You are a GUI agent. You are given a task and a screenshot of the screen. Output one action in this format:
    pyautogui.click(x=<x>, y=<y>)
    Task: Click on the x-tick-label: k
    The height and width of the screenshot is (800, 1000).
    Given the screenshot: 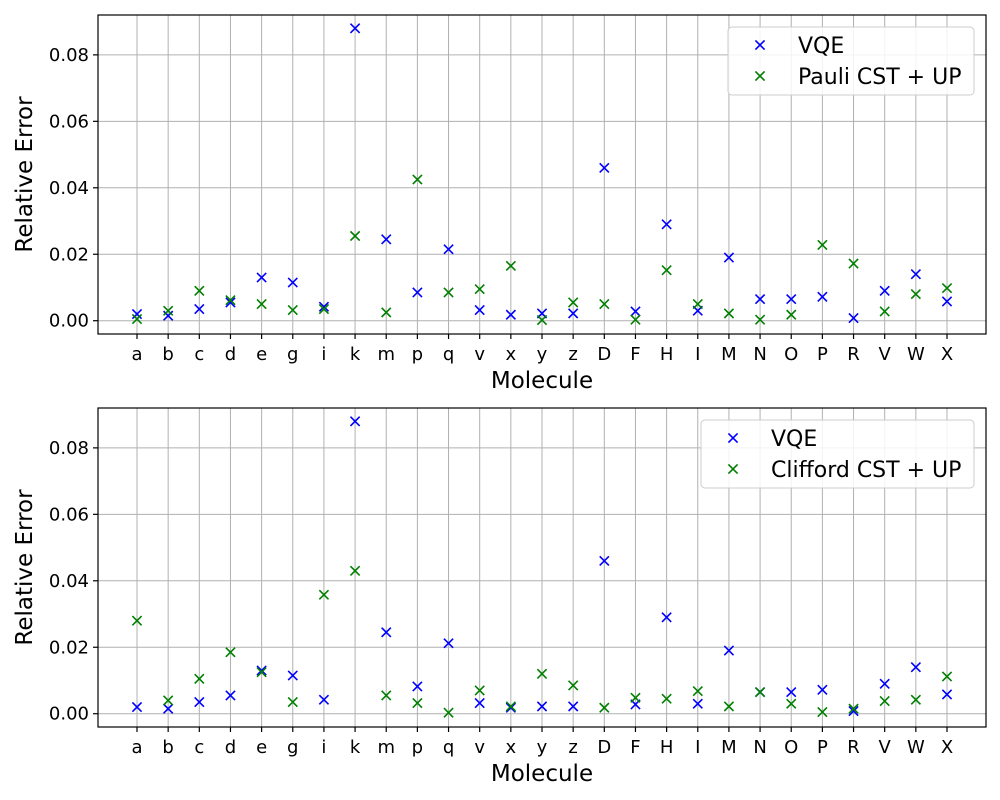 What is the action you would take?
    pyautogui.click(x=355, y=747)
    